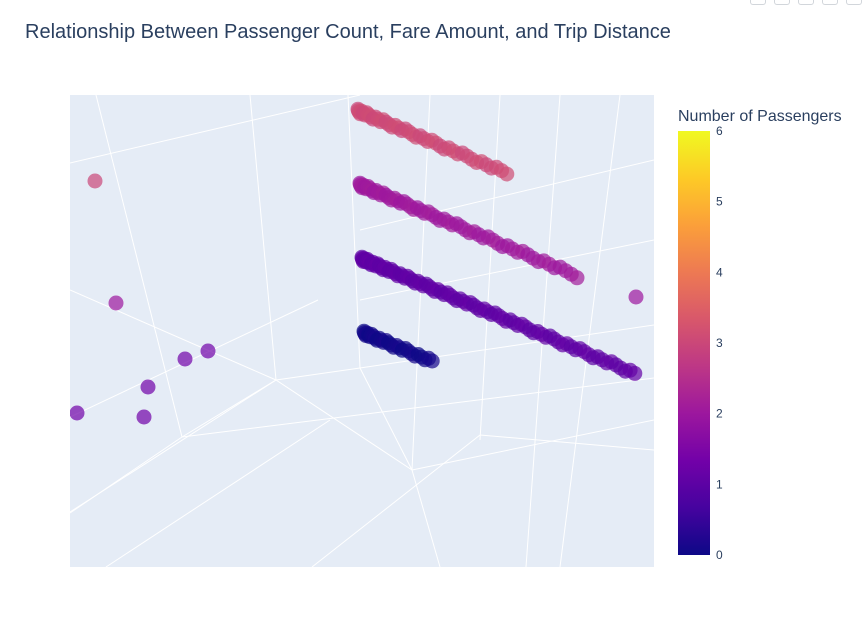 The height and width of the screenshot is (617, 862). I want to click on colorbar-tick-label: 3, so click(719, 343).